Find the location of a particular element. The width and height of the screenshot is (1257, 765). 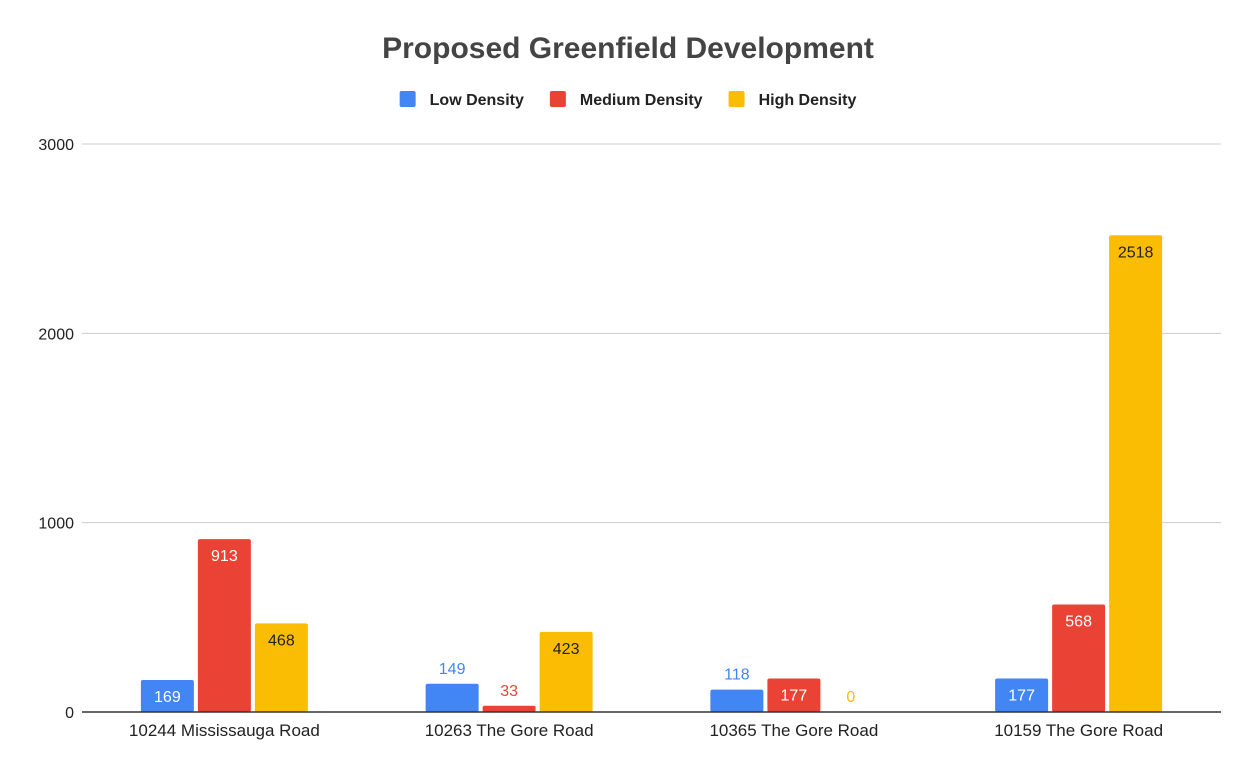

y-tick-label: 1000 is located at coordinates (56, 524).